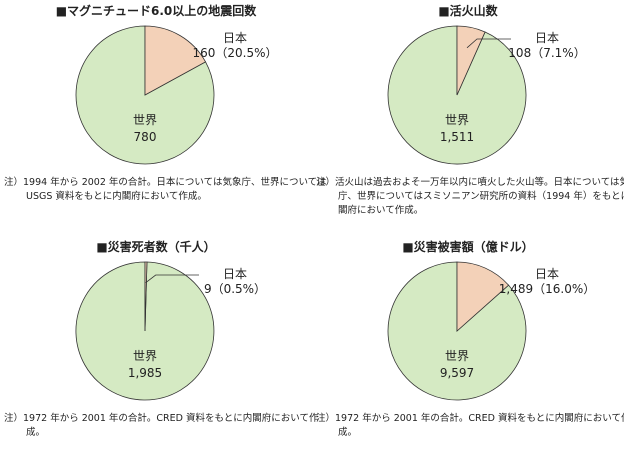  Describe the element at coordinates (547, 289) in the screenshot. I see `slice-value-japan: 1,489（16.0%）` at that location.